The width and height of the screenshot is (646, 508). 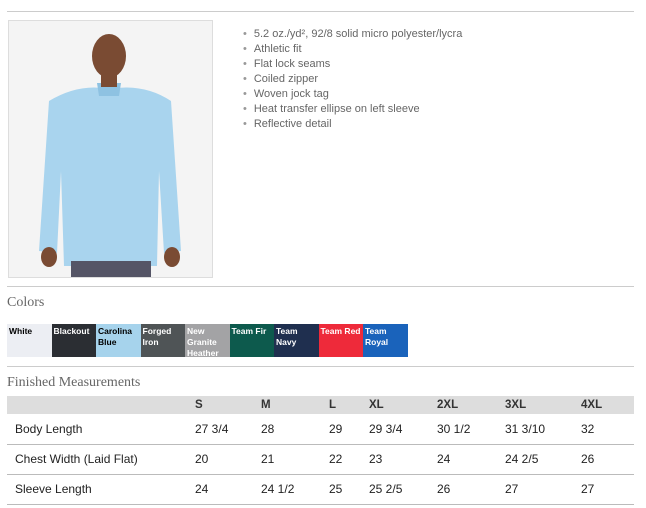 I want to click on measurement-cell: 24 1/2, so click(x=295, y=489).